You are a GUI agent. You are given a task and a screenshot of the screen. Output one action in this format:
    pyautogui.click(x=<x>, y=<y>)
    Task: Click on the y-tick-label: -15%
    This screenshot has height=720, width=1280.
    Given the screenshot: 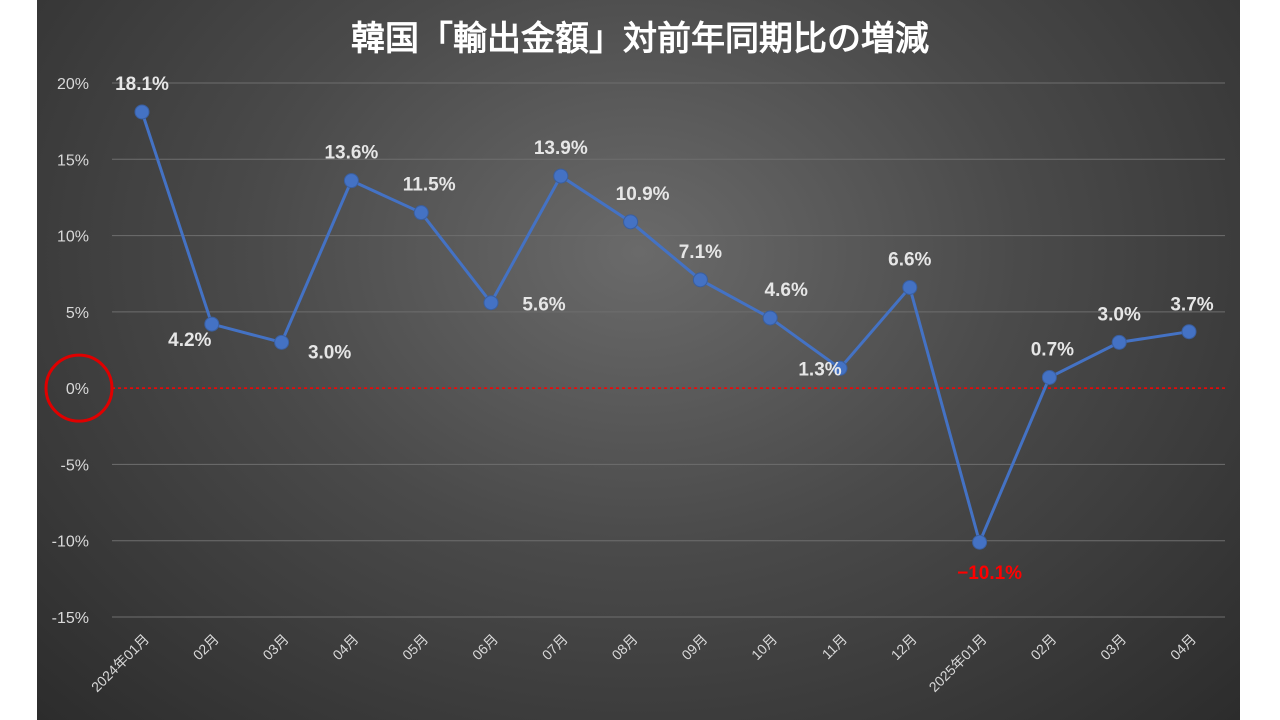 What is the action you would take?
    pyautogui.click(x=70, y=618)
    